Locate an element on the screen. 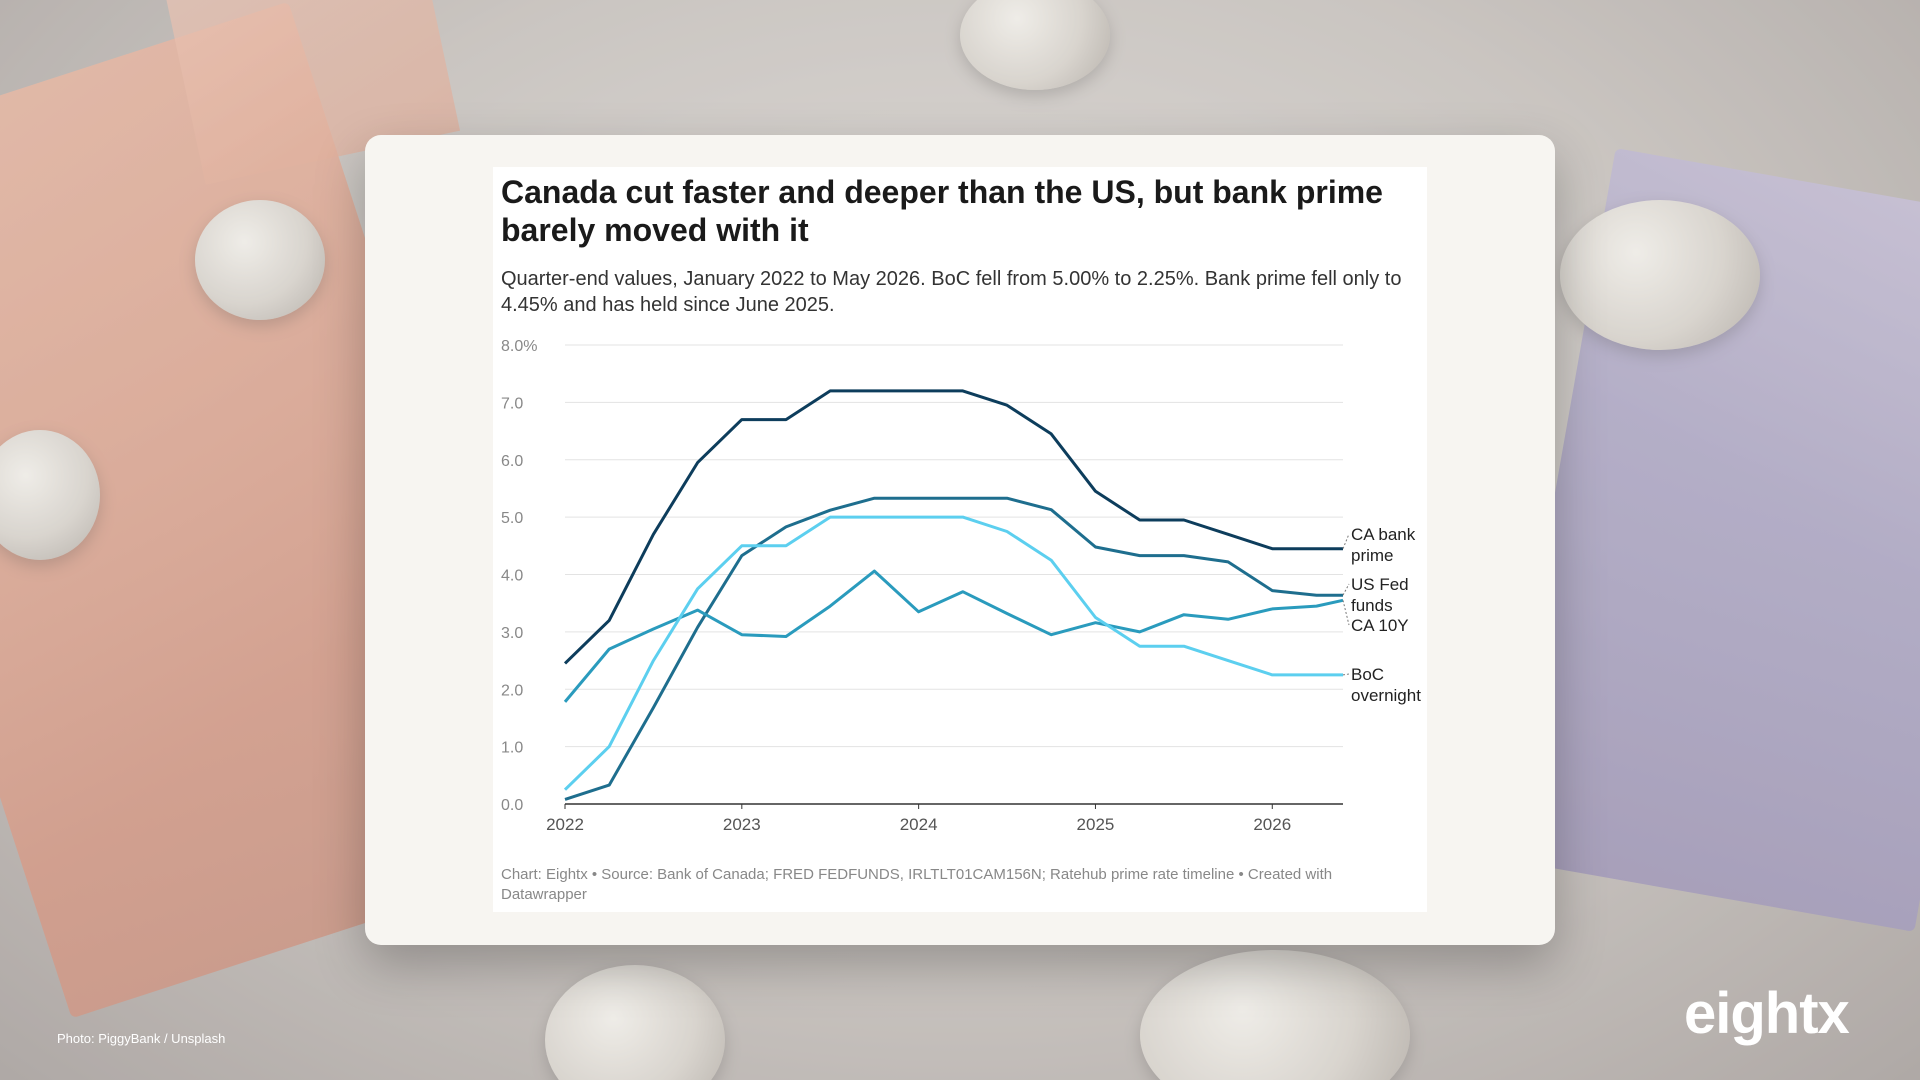 This screenshot has width=1920, height=1080. series-label: overnight is located at coordinates (1386, 695).